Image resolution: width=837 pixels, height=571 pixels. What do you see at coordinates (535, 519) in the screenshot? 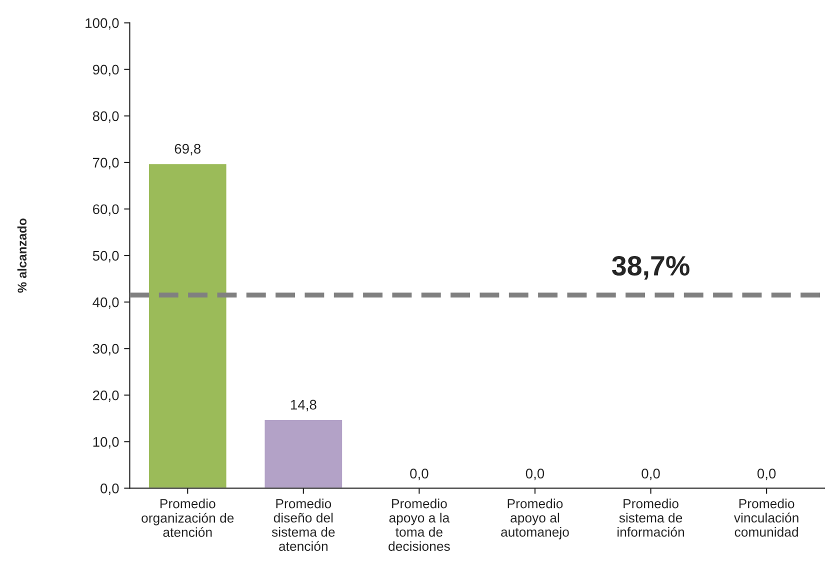
I see `x-tick-label: Promedio apoyo al automanejo` at bounding box center [535, 519].